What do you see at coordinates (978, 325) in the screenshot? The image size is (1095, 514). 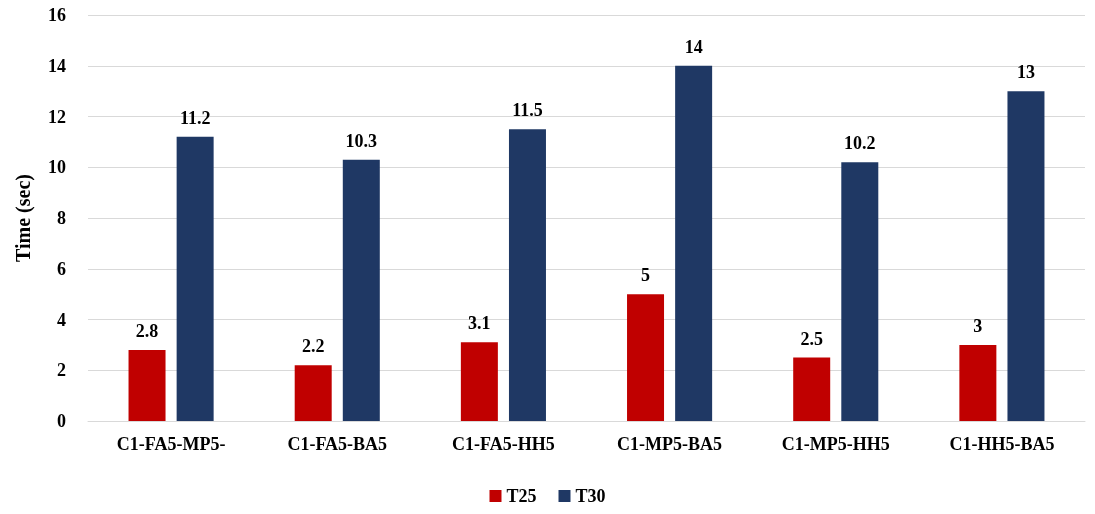 I see `data-label: 3` at bounding box center [978, 325].